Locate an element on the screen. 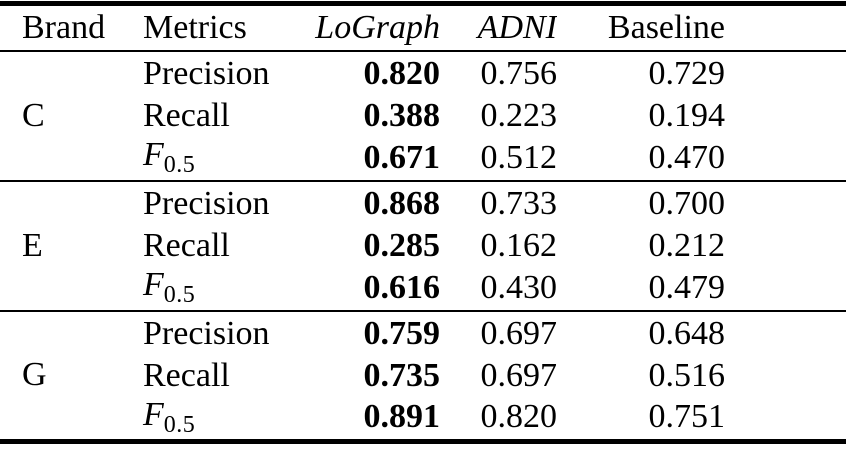 This screenshot has height=457, width=846. value-adni: 0.756 is located at coordinates (519, 73).